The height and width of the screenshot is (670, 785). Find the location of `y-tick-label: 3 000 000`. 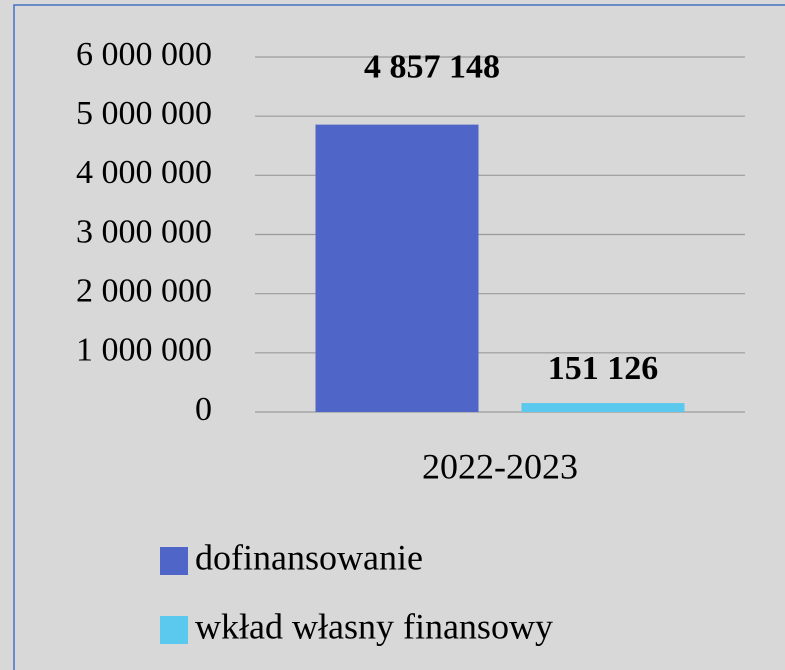

y-tick-label: 3 000 000 is located at coordinates (144, 231).